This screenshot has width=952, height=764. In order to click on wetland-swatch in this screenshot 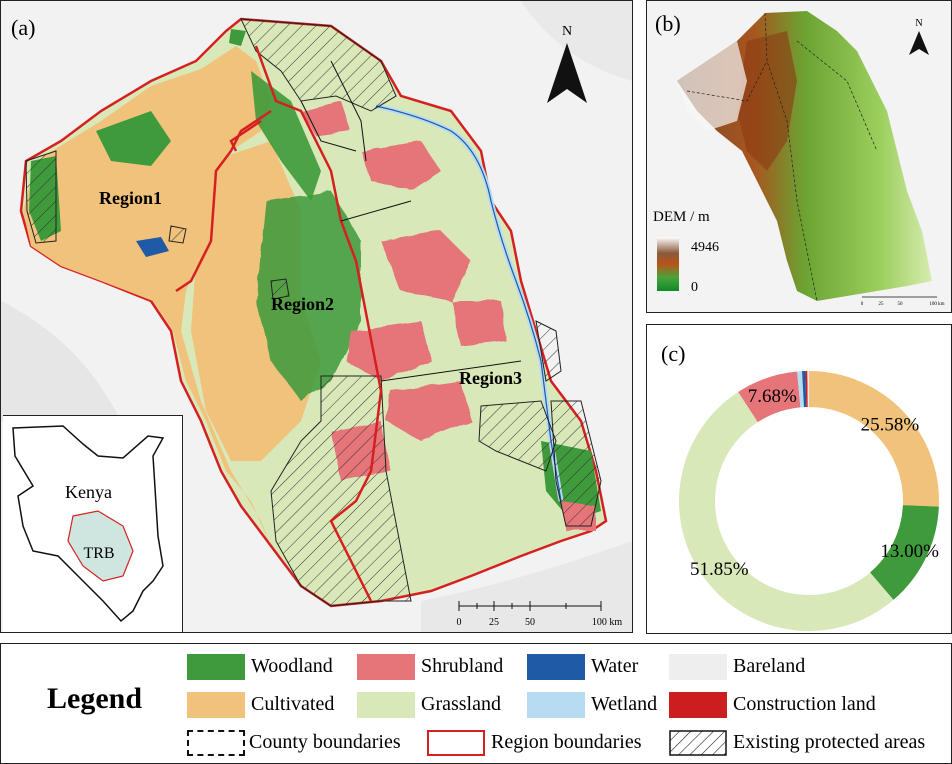, I will do `click(556, 705)`.